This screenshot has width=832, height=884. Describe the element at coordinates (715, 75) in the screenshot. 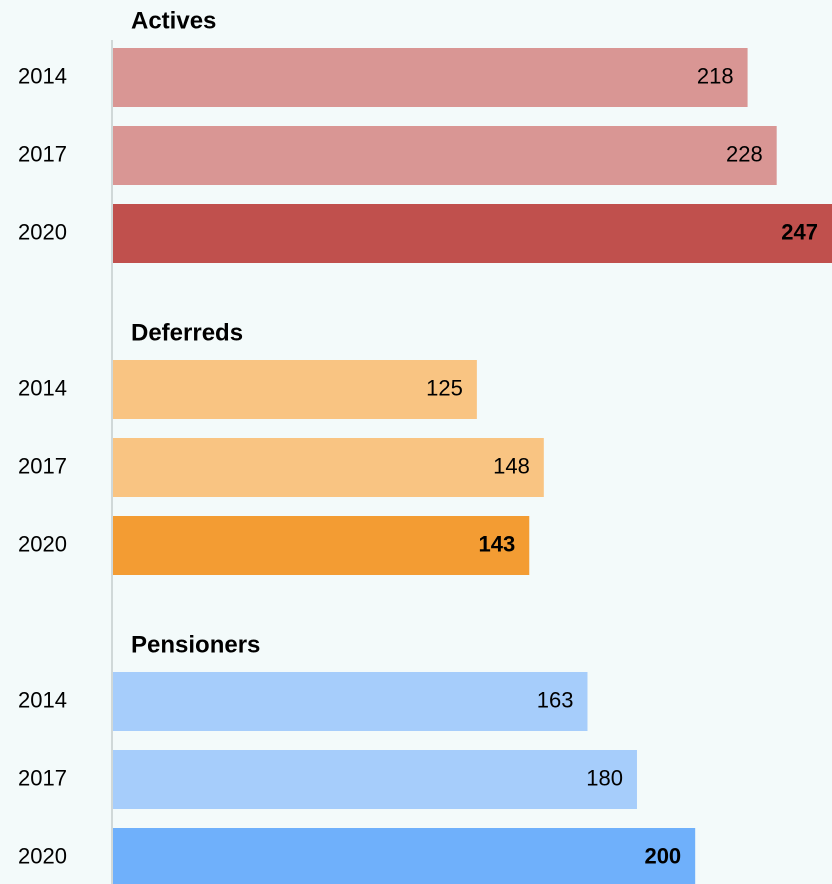

I see `value-label: 218` at that location.